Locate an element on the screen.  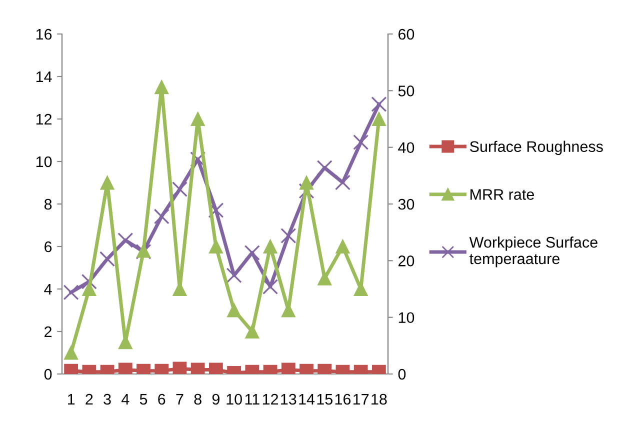
x-tick-label: 9 is located at coordinates (216, 399).